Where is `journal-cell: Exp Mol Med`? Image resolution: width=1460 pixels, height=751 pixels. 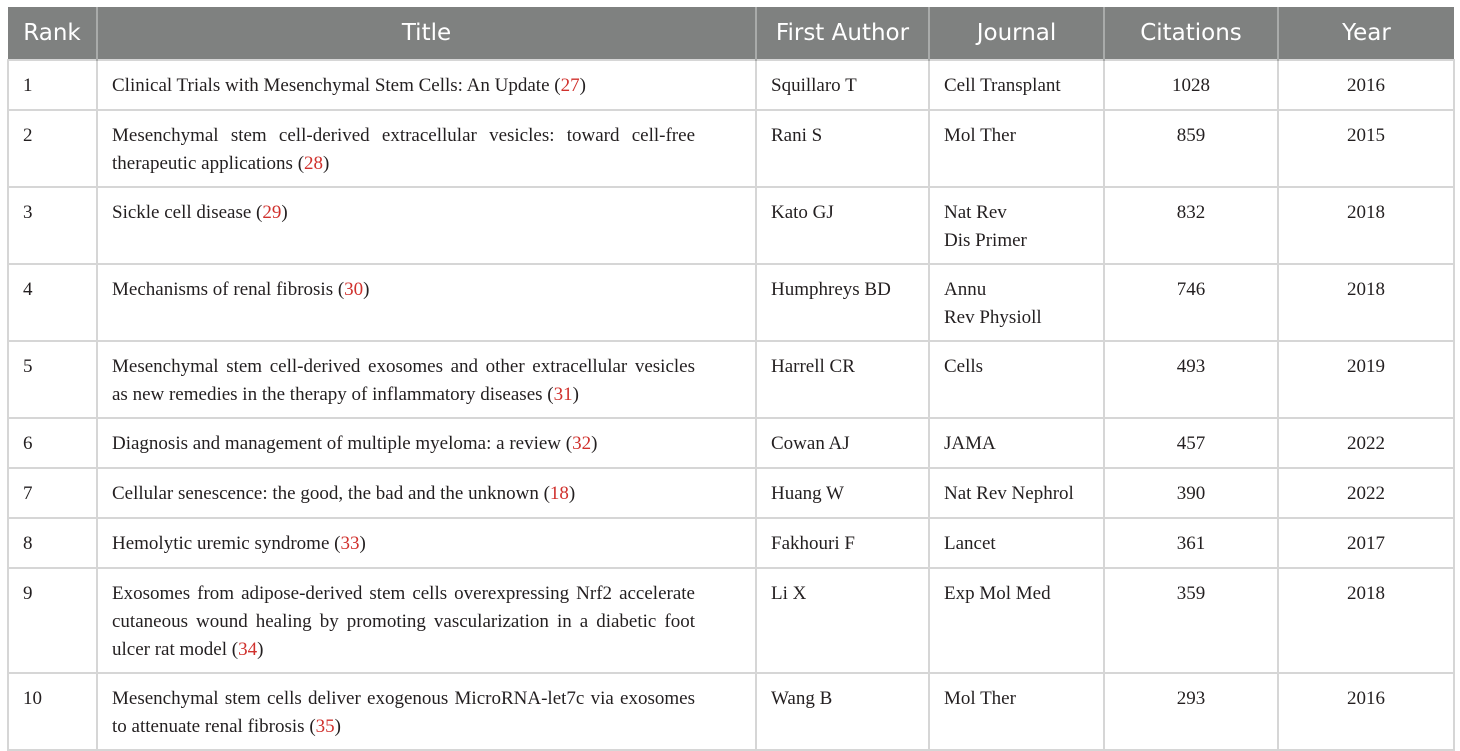
journal-cell: Exp Mol Med is located at coordinates (1016, 620).